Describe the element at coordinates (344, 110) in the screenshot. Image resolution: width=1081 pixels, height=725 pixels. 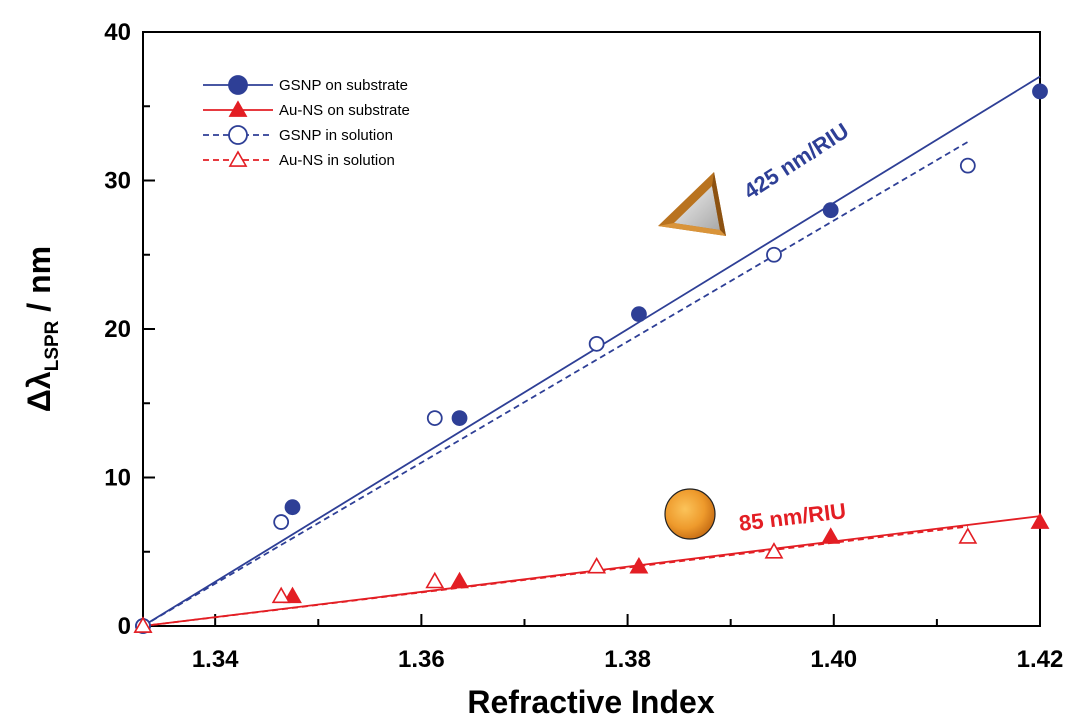
I see `legend-label: Au-NS on substrate` at that location.